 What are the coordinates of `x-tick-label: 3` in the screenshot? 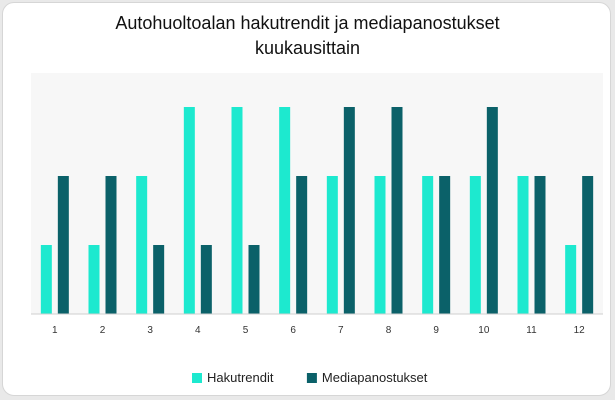 It's located at (150, 330).